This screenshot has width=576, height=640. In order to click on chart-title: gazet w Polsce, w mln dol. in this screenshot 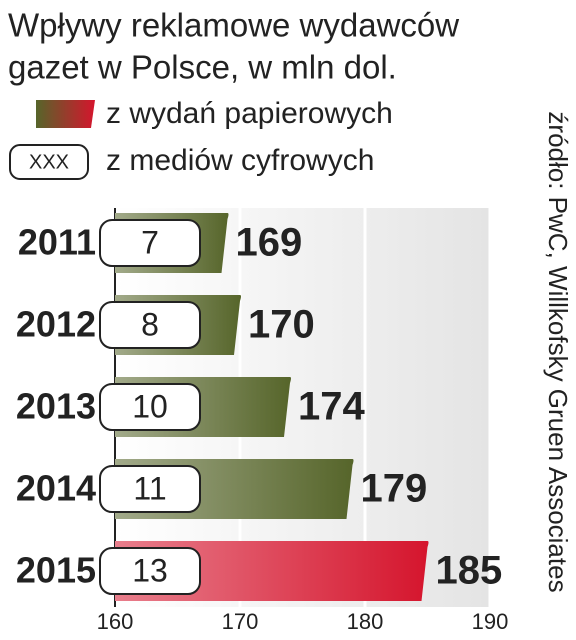, I will do `click(202, 67)`.